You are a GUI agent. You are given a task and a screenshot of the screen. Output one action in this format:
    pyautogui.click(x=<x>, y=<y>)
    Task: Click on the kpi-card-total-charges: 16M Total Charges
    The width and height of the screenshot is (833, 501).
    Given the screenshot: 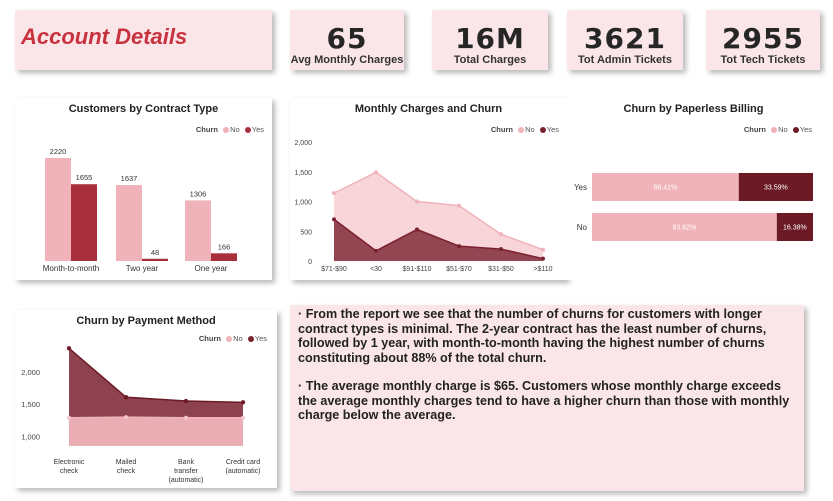 What is the action you would take?
    pyautogui.click(x=490, y=40)
    